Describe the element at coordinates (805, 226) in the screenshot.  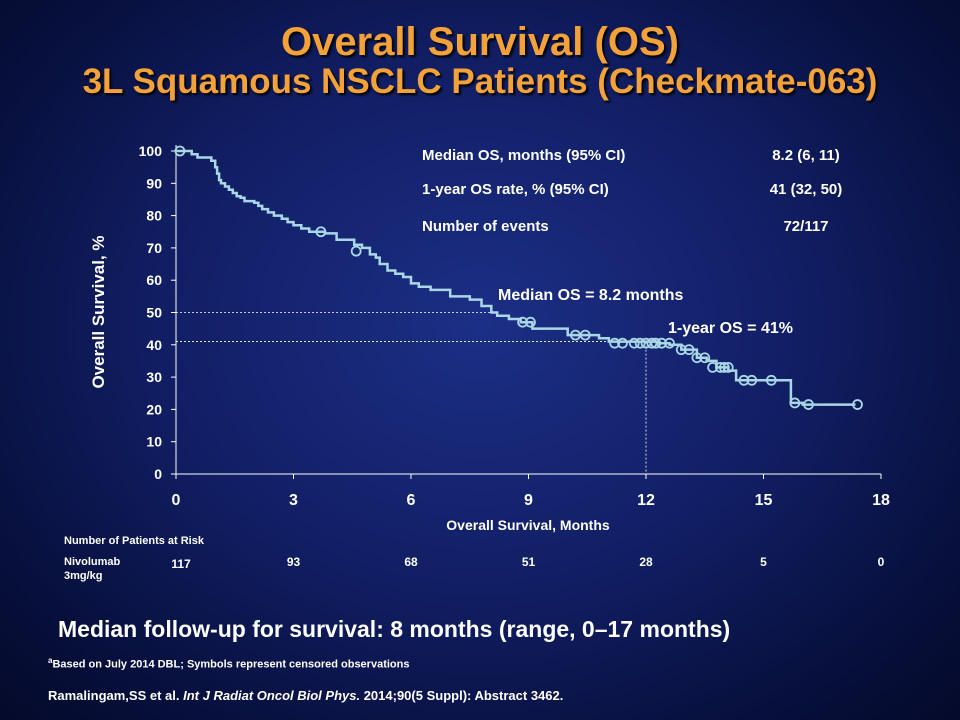
I see `stats-value-events: 72/117` at that location.